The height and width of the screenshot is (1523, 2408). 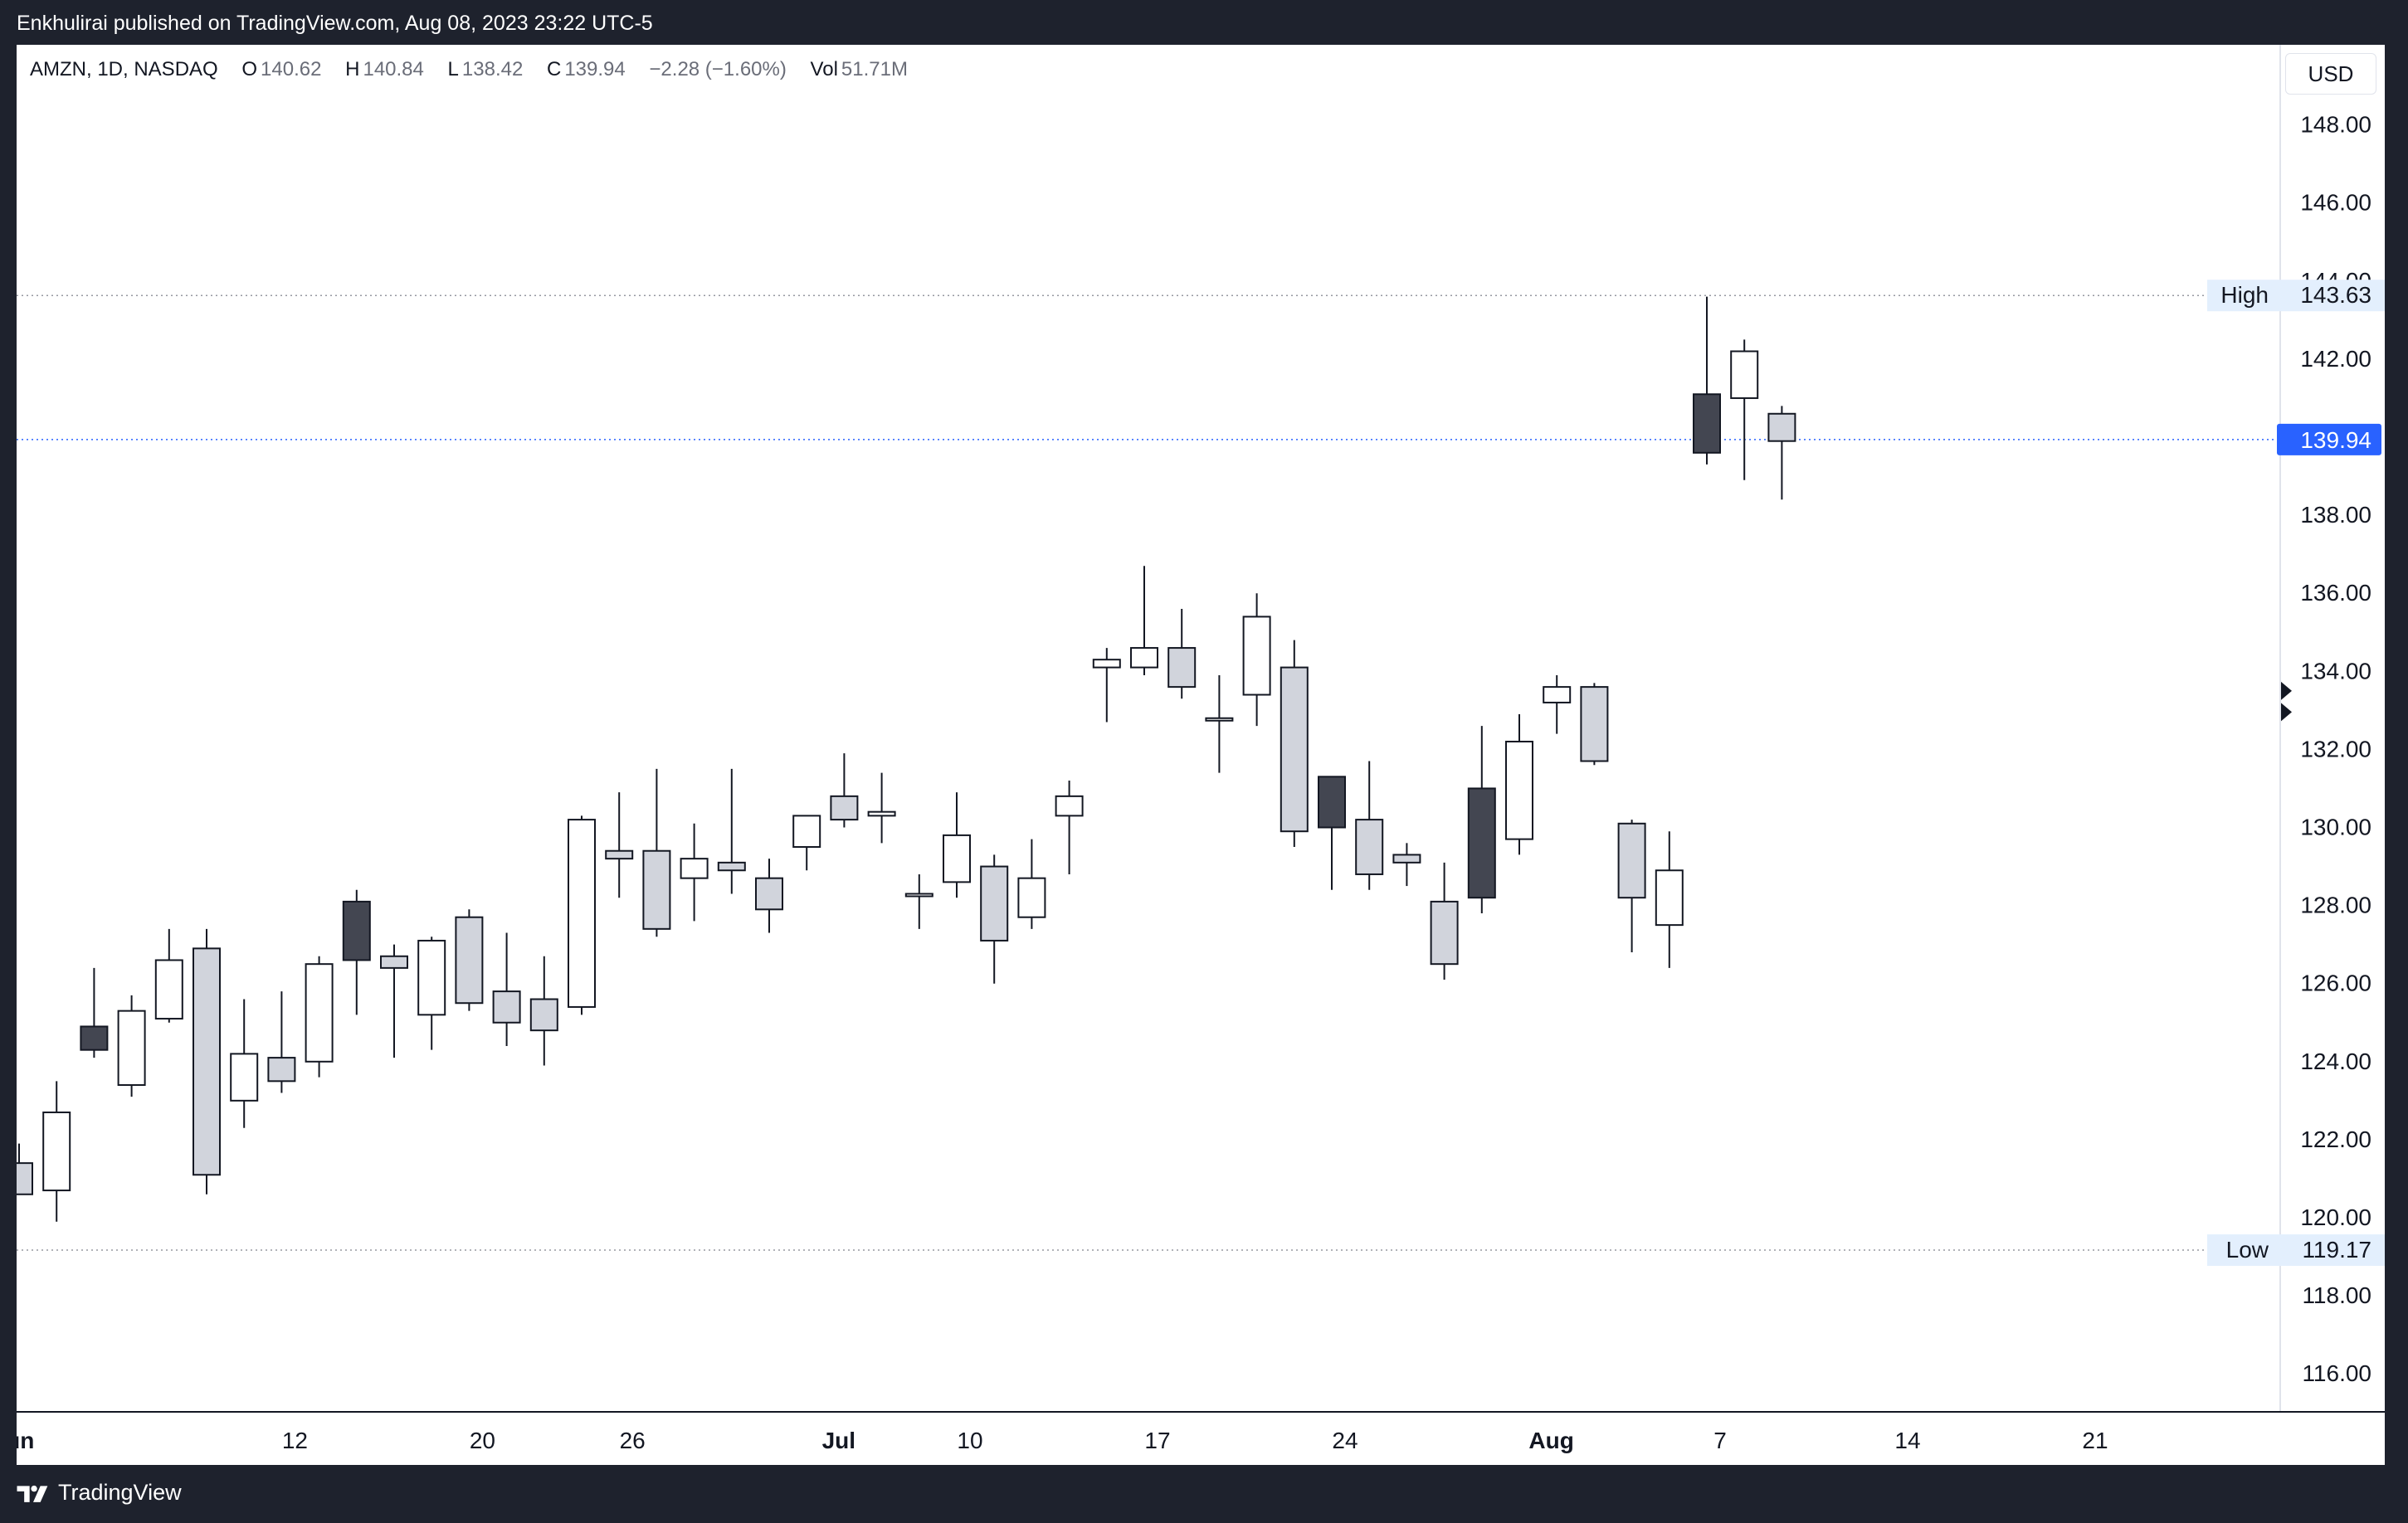 I want to click on time-tick-label: 7, so click(x=1720, y=1440).